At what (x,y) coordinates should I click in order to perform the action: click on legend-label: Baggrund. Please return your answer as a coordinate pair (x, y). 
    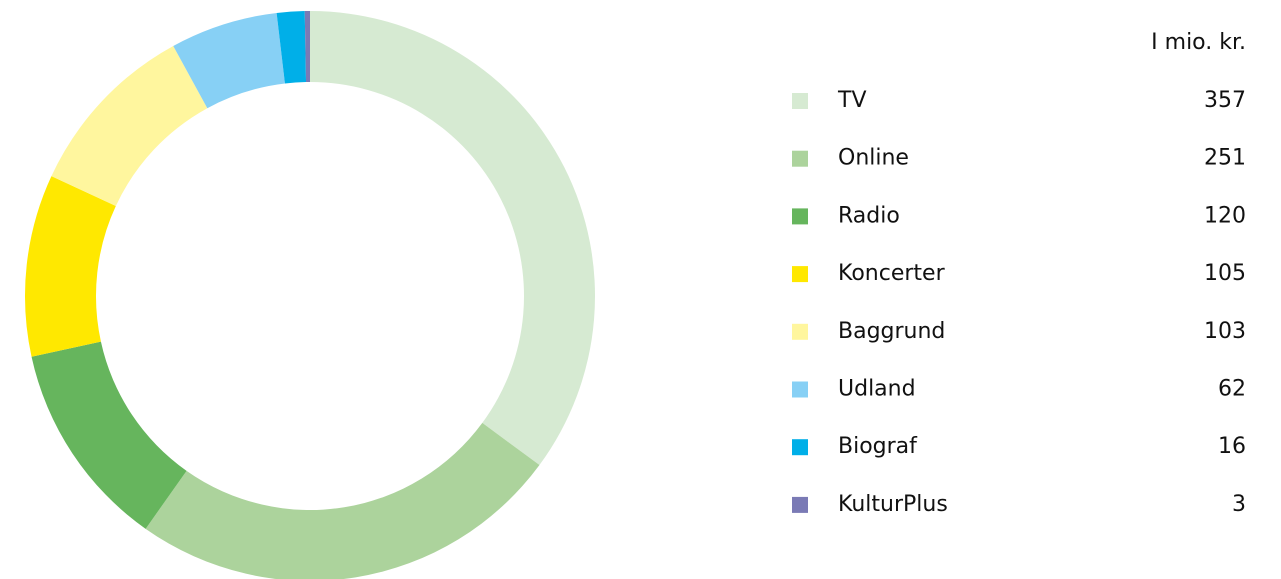
    Looking at the image, I should click on (891, 331).